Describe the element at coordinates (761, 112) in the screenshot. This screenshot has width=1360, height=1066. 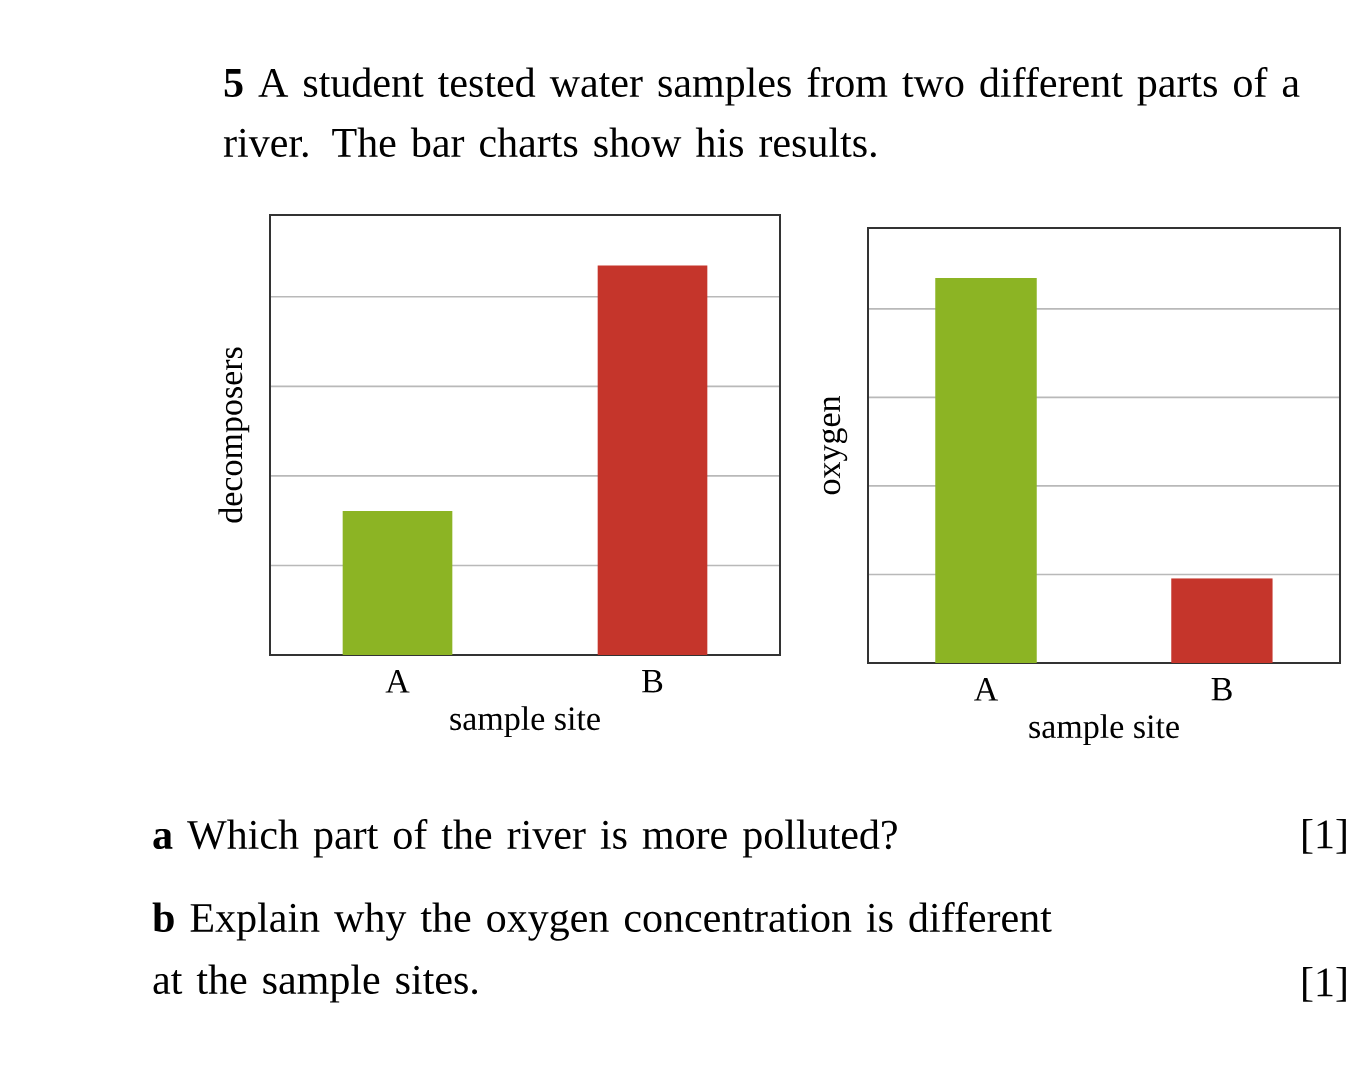
I see `chart-title: 5 A student tested water samples from two different parts of a river. The bar charts show his results.` at that location.